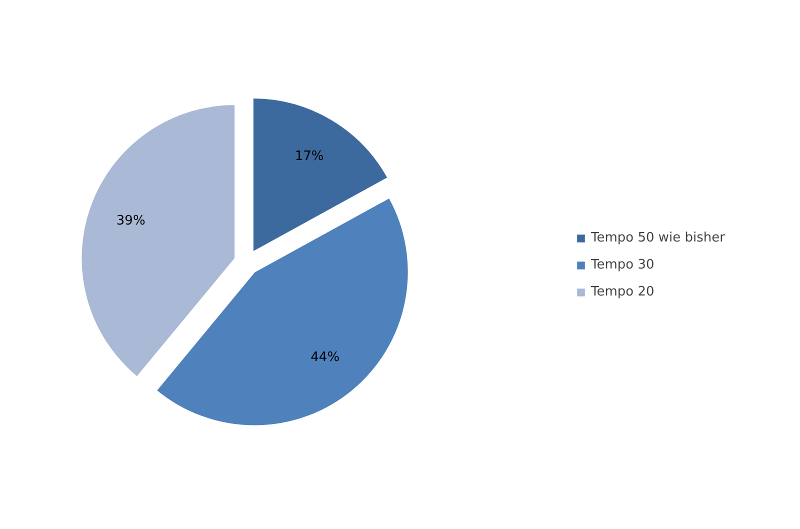  I want to click on data-label: 39%, so click(131, 220).